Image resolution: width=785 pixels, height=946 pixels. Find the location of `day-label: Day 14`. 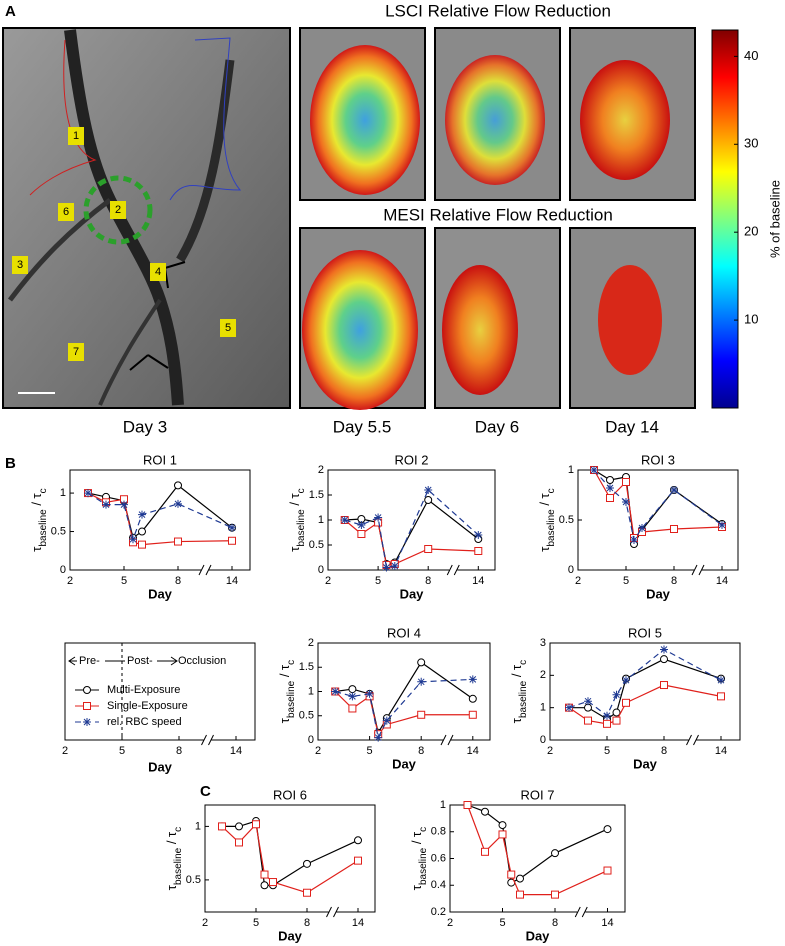

day-label: Day 14 is located at coordinates (632, 426).